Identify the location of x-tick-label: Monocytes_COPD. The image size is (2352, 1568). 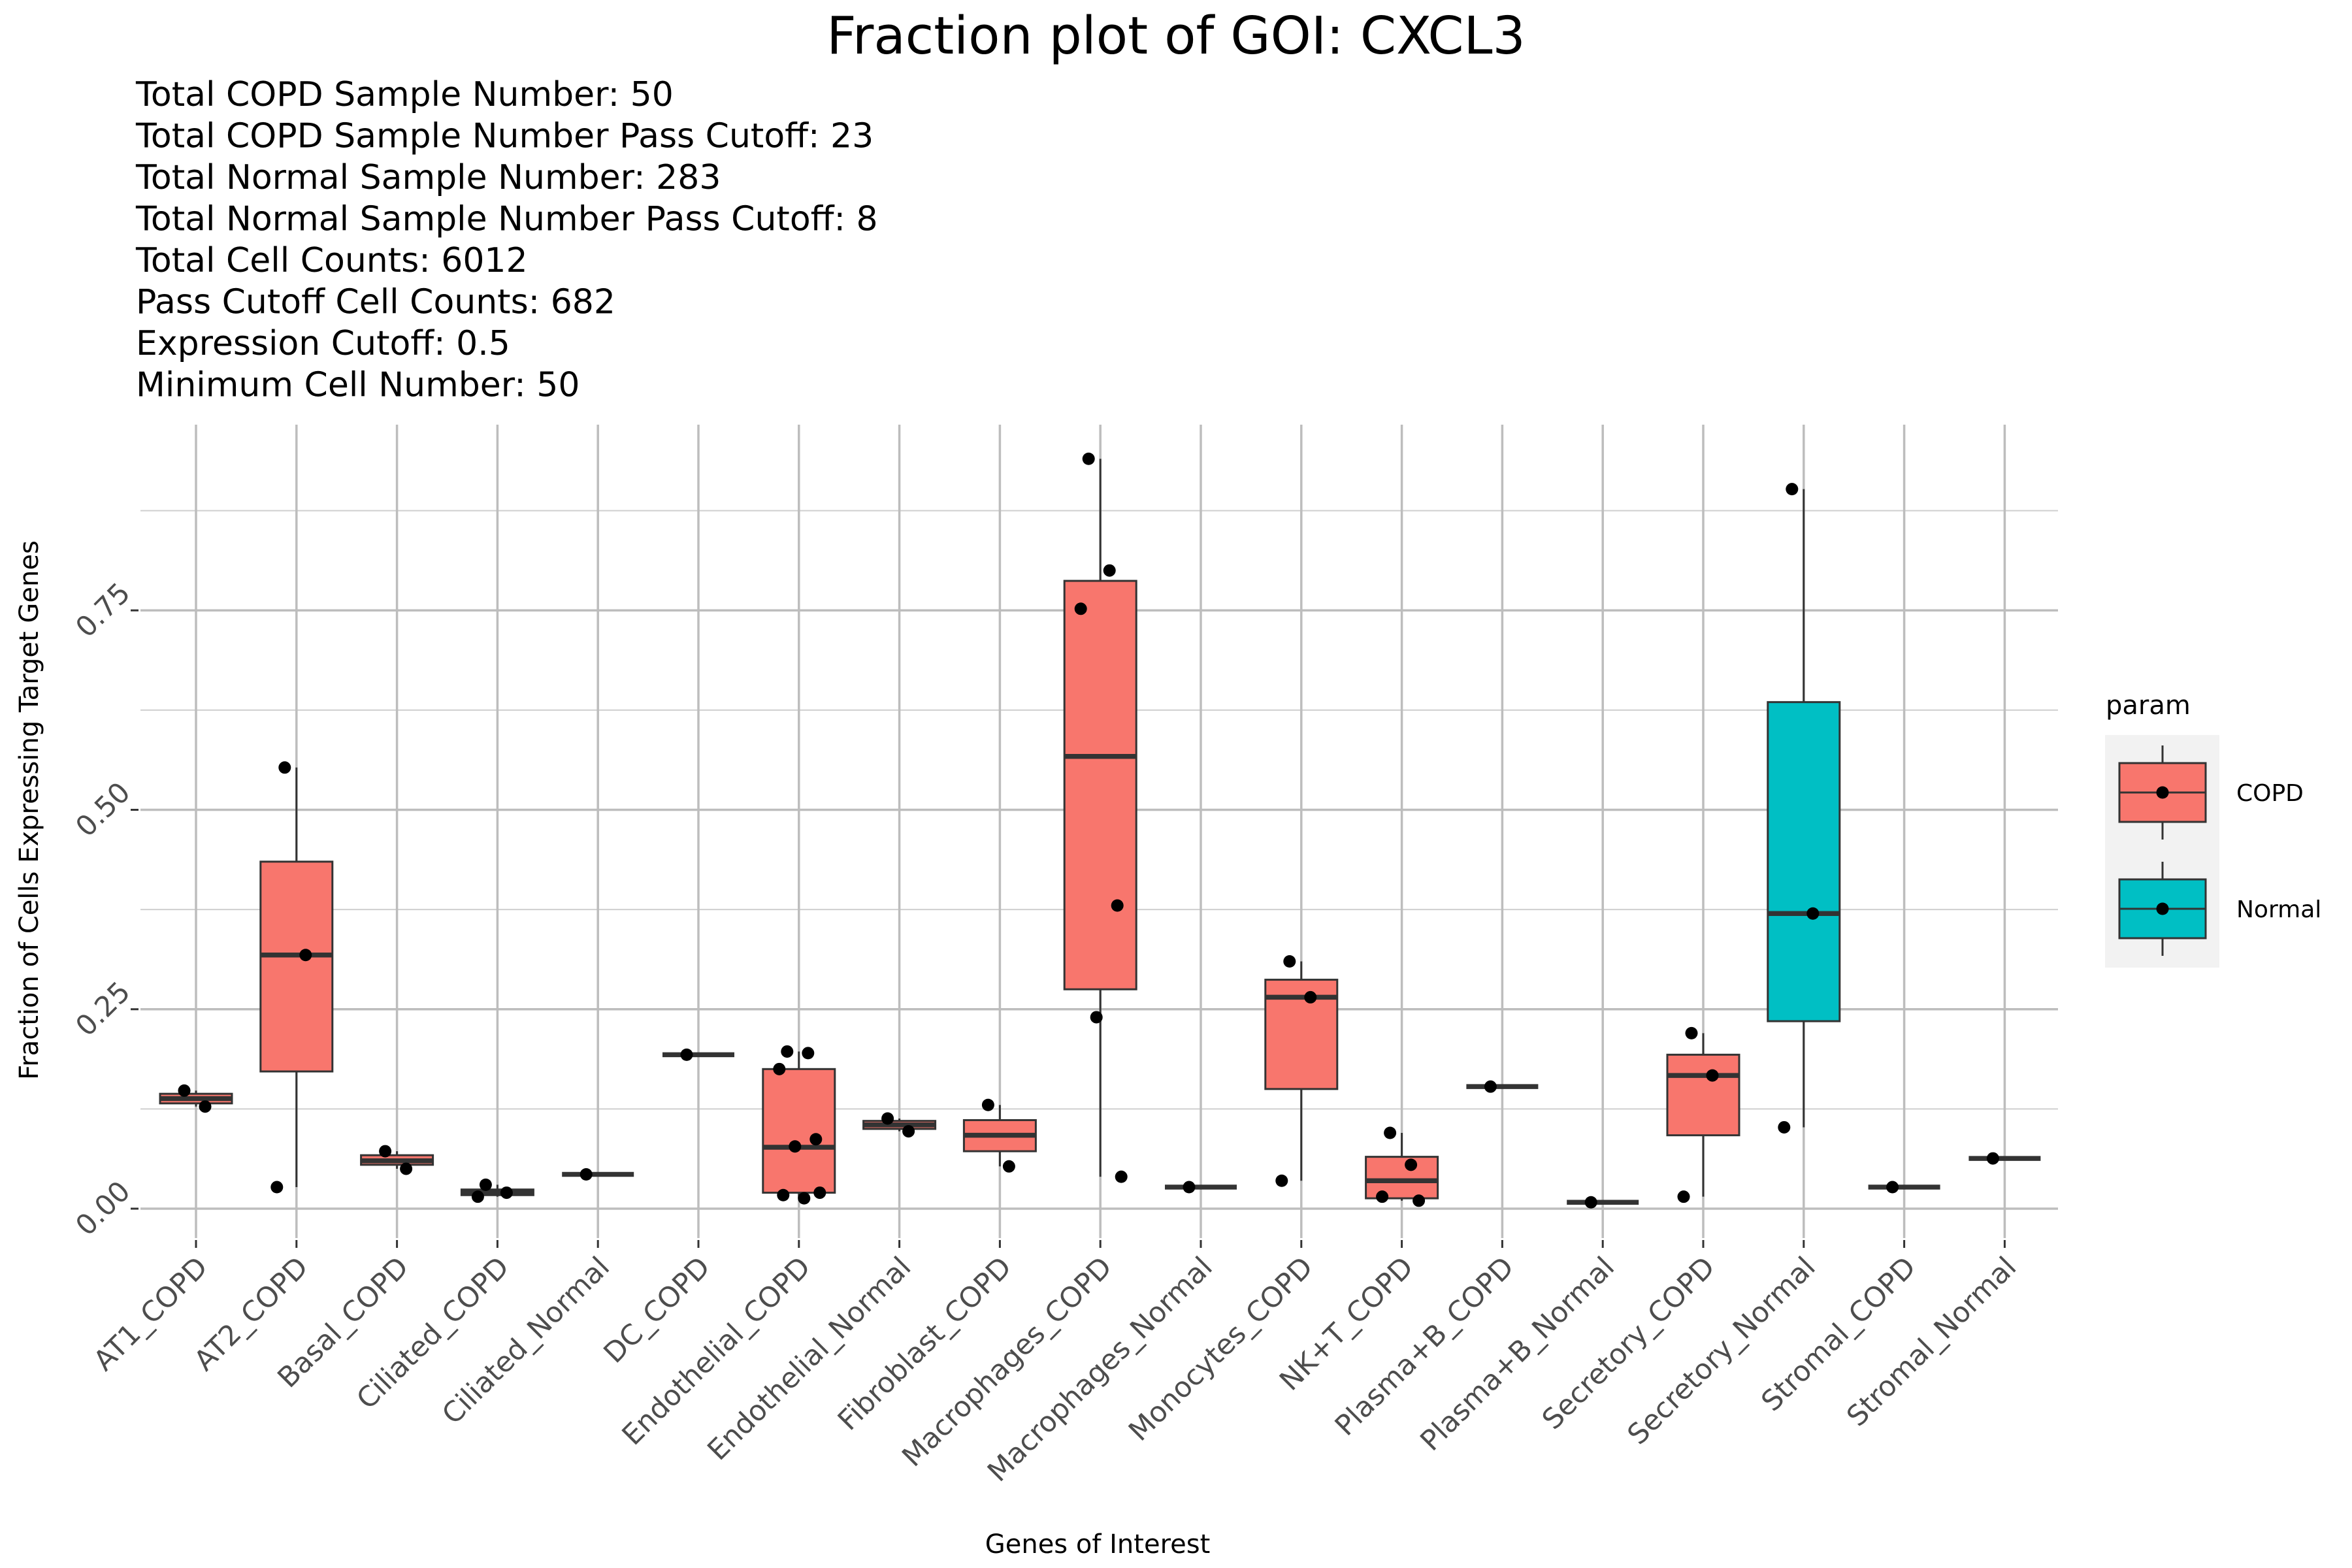
(1220, 1348).